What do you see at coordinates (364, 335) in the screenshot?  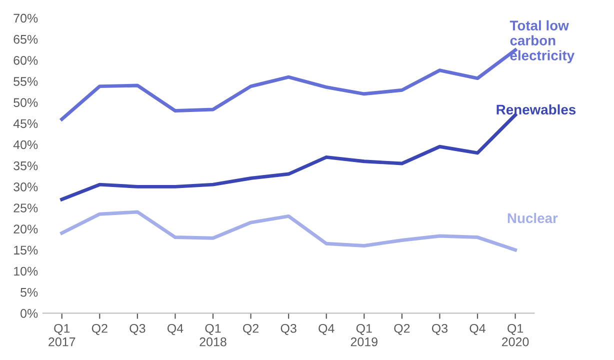 I see `x-tick-label: Q1 2019` at bounding box center [364, 335].